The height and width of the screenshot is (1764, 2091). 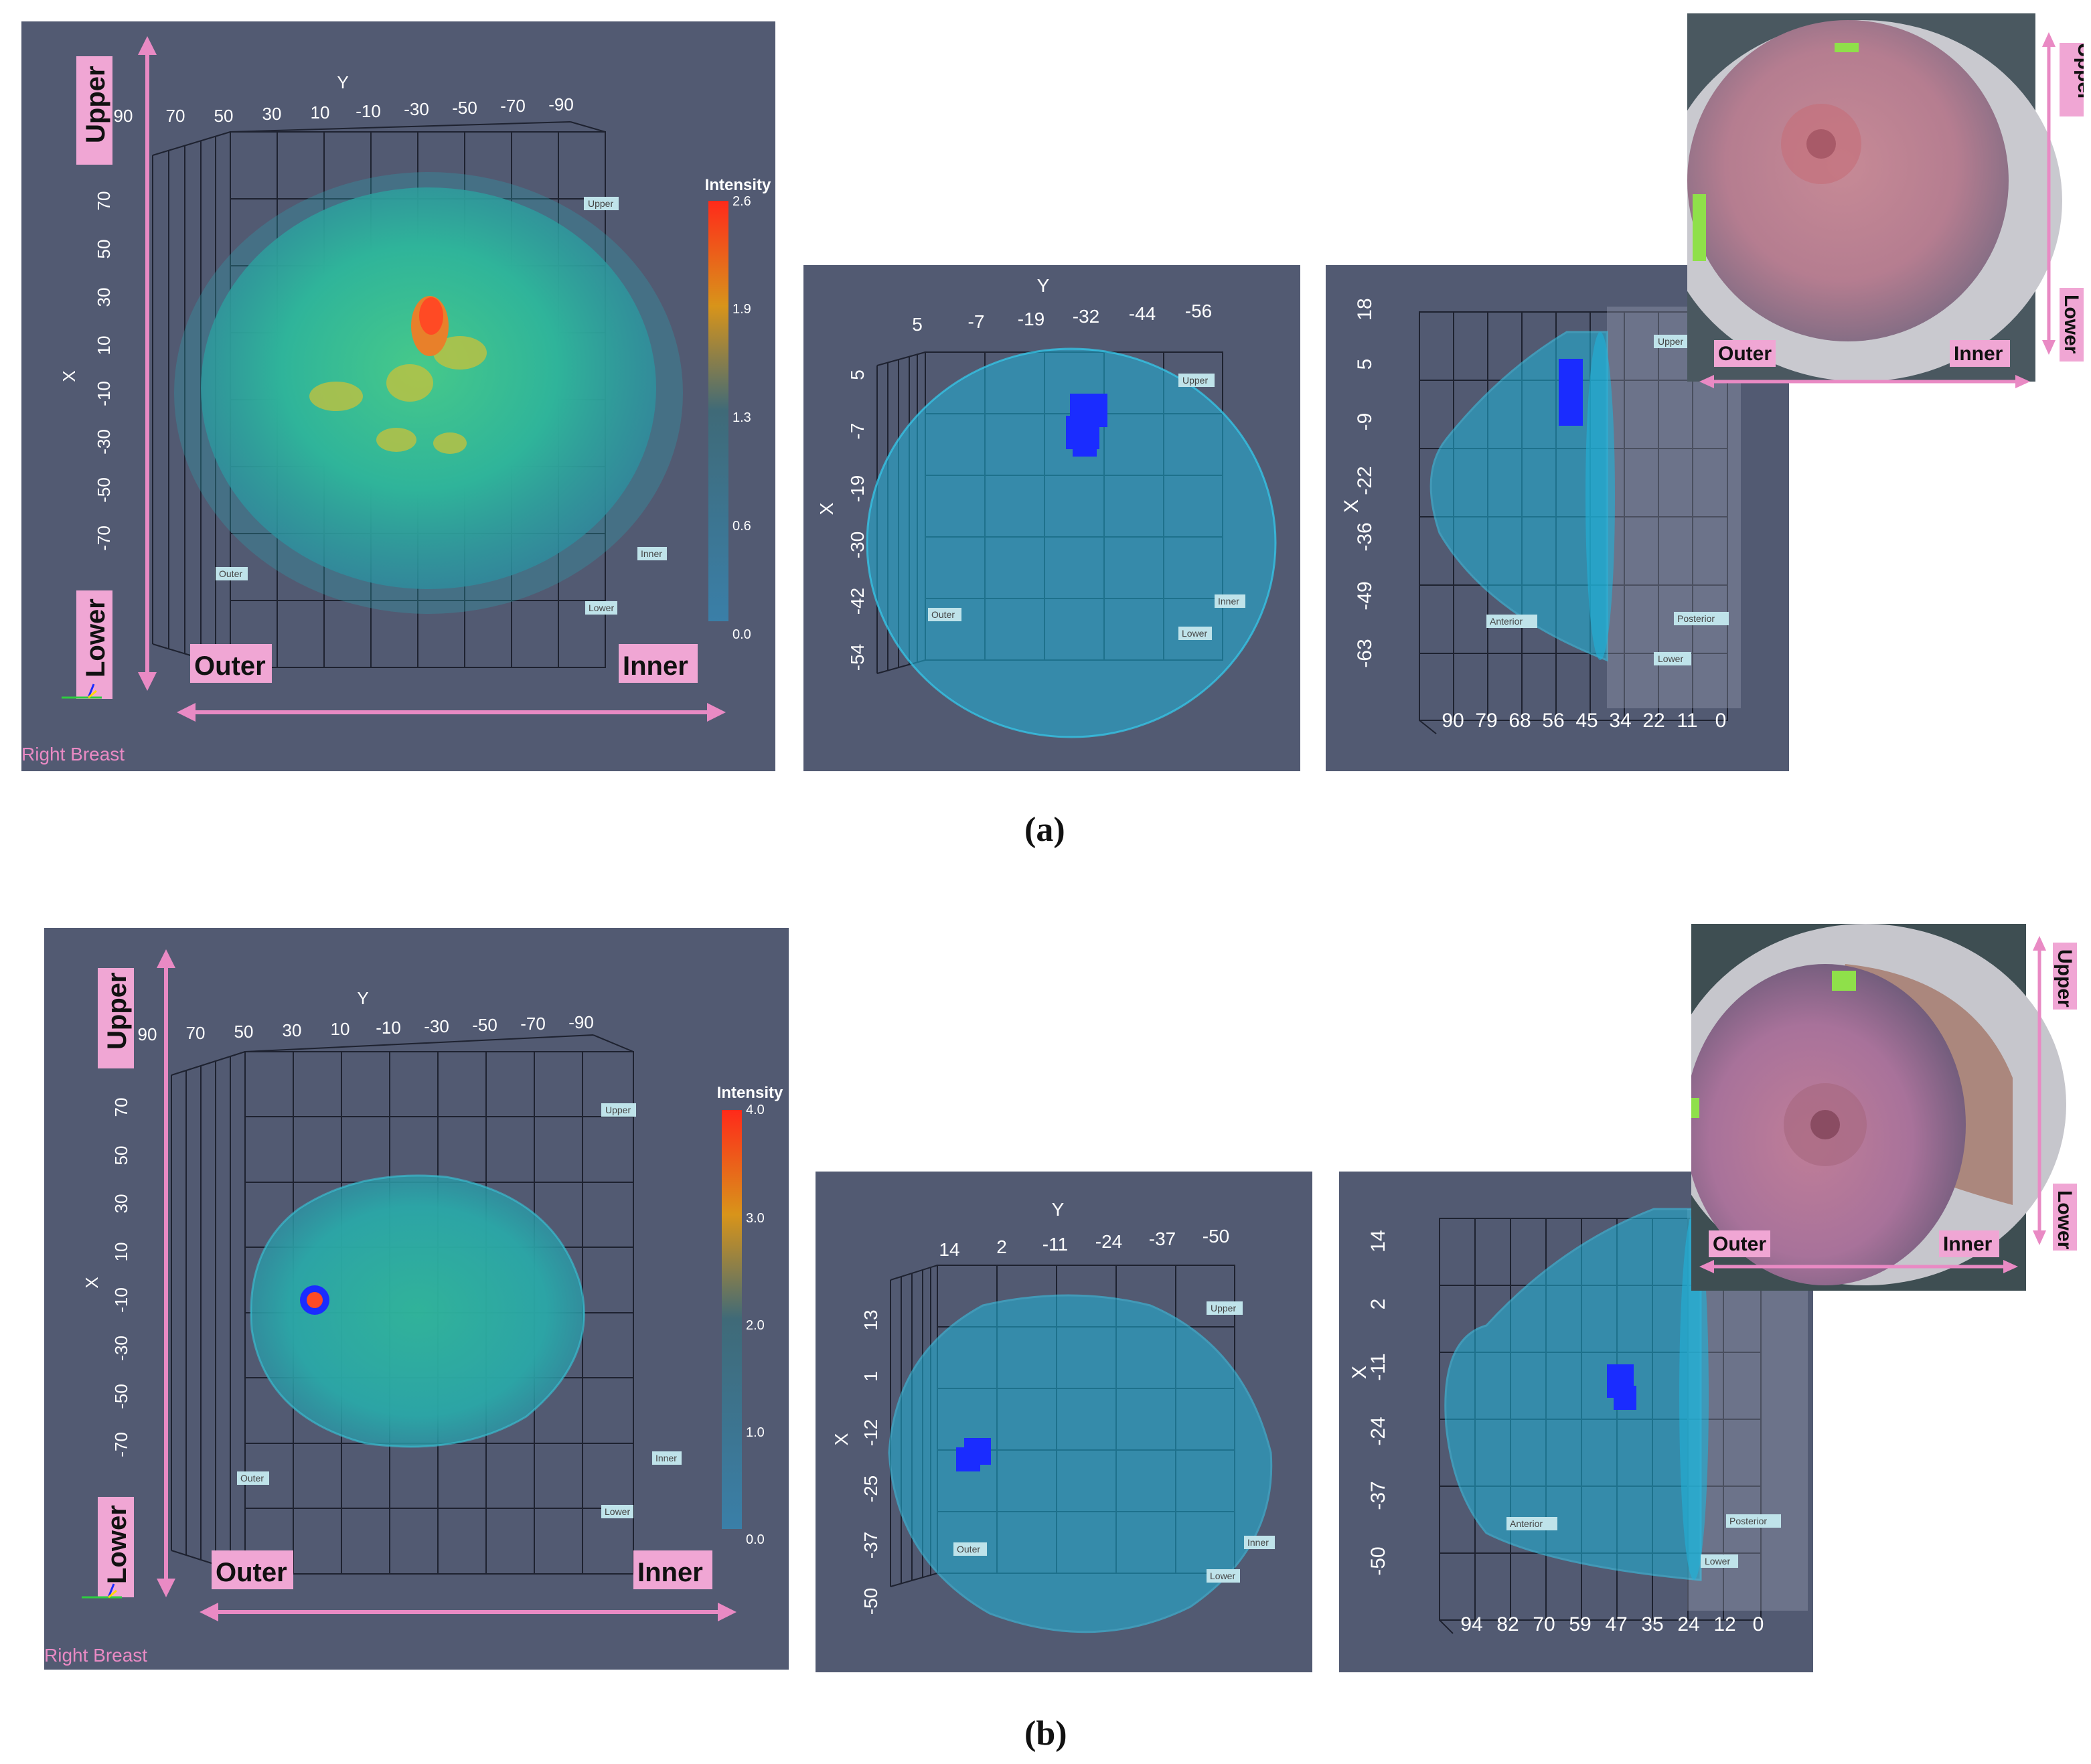 I want to click on y-tick: -19, so click(x=1031, y=319).